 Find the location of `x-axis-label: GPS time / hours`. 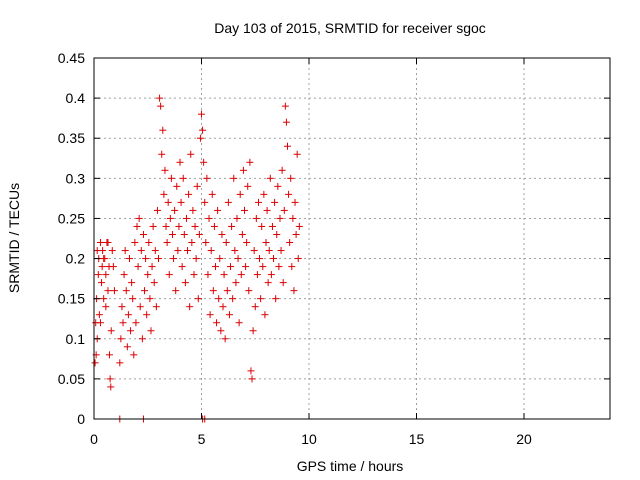

x-axis-label: GPS time / hours is located at coordinates (350, 466).